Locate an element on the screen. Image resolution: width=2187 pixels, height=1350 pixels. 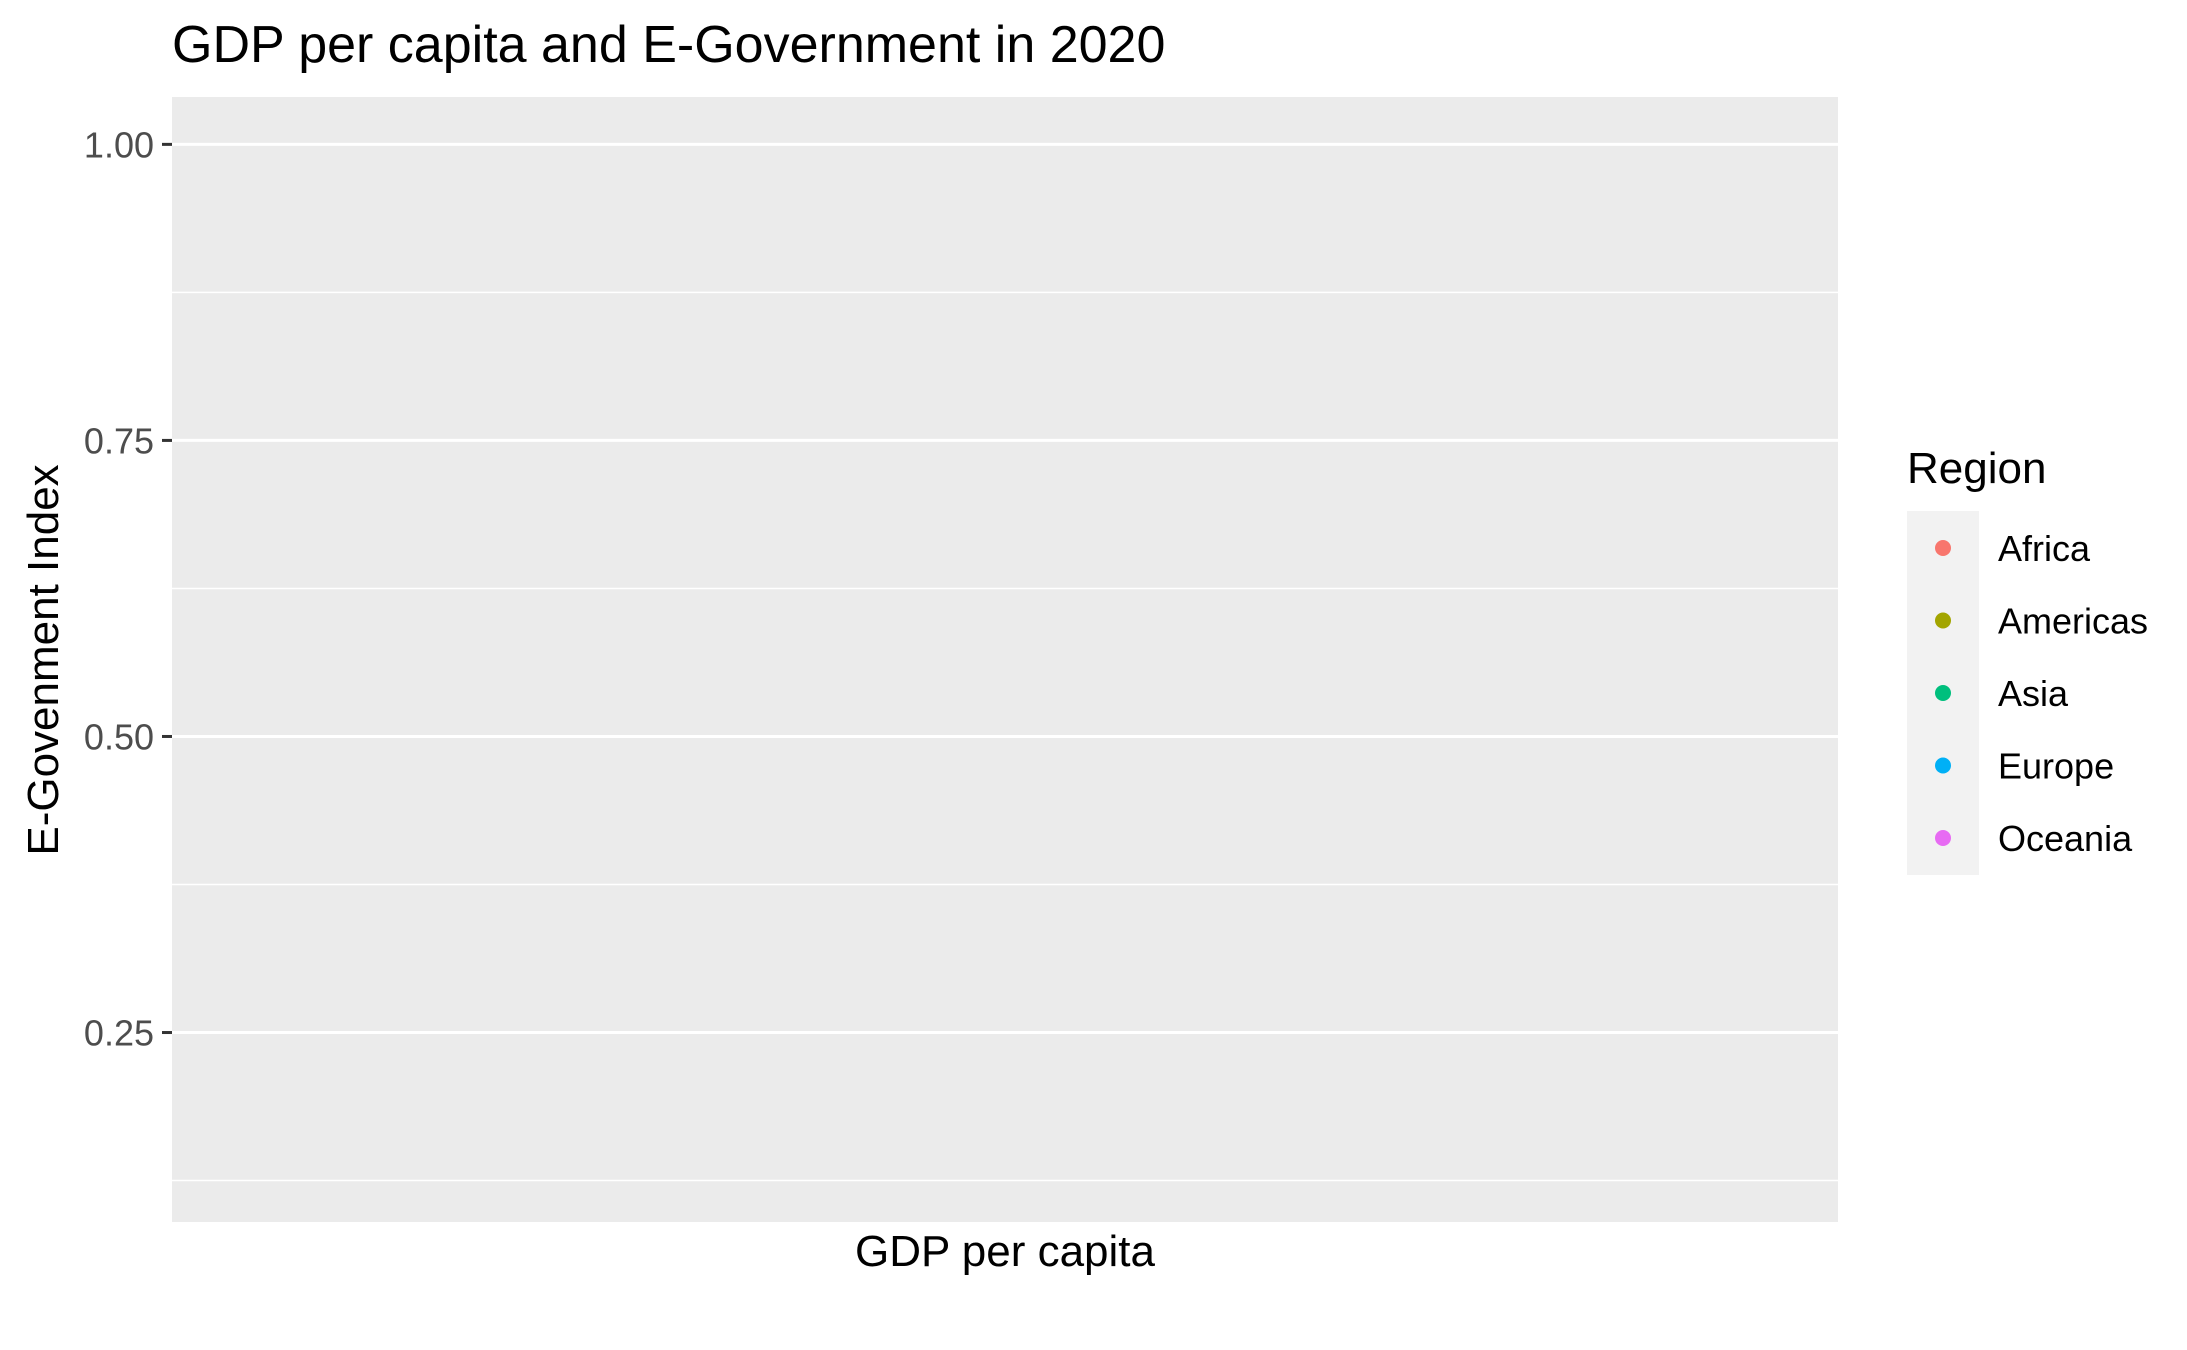
legend-key-europe is located at coordinates (1943, 765).